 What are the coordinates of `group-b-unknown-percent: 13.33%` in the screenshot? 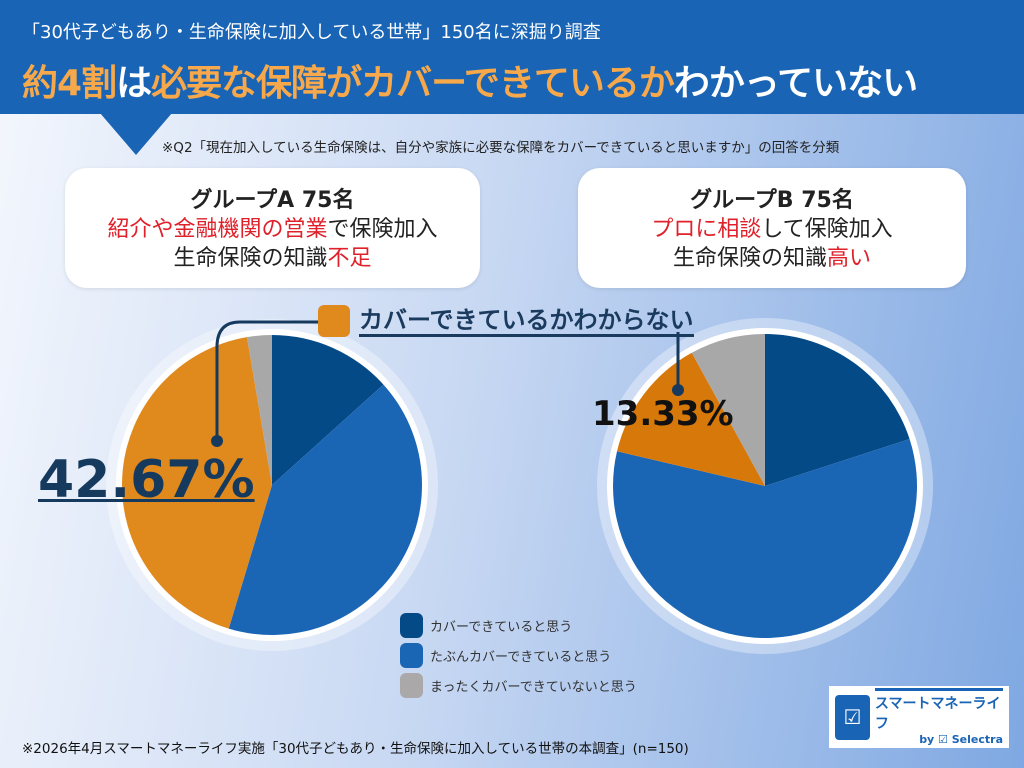 It's located at (663, 414).